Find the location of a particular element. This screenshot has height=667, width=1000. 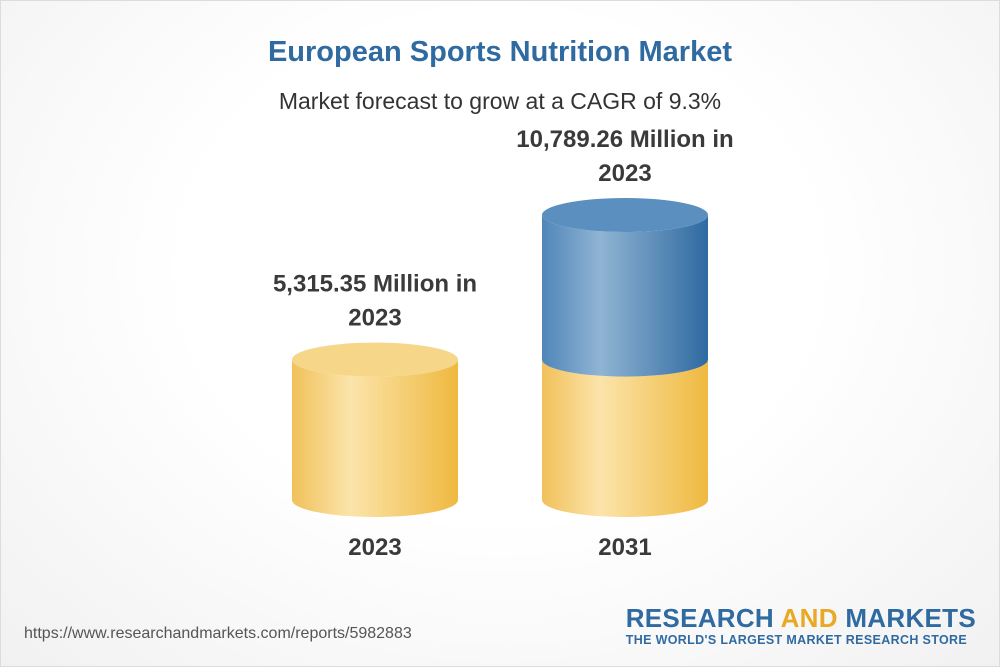

bar-2031-base-segment is located at coordinates (625, 438).